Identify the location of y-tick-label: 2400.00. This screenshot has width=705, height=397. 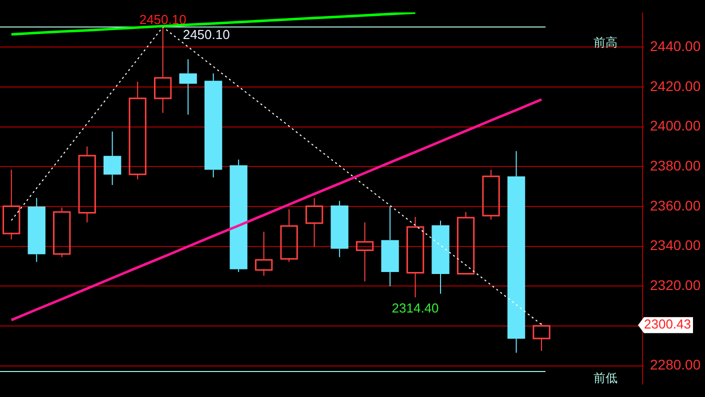
(675, 126).